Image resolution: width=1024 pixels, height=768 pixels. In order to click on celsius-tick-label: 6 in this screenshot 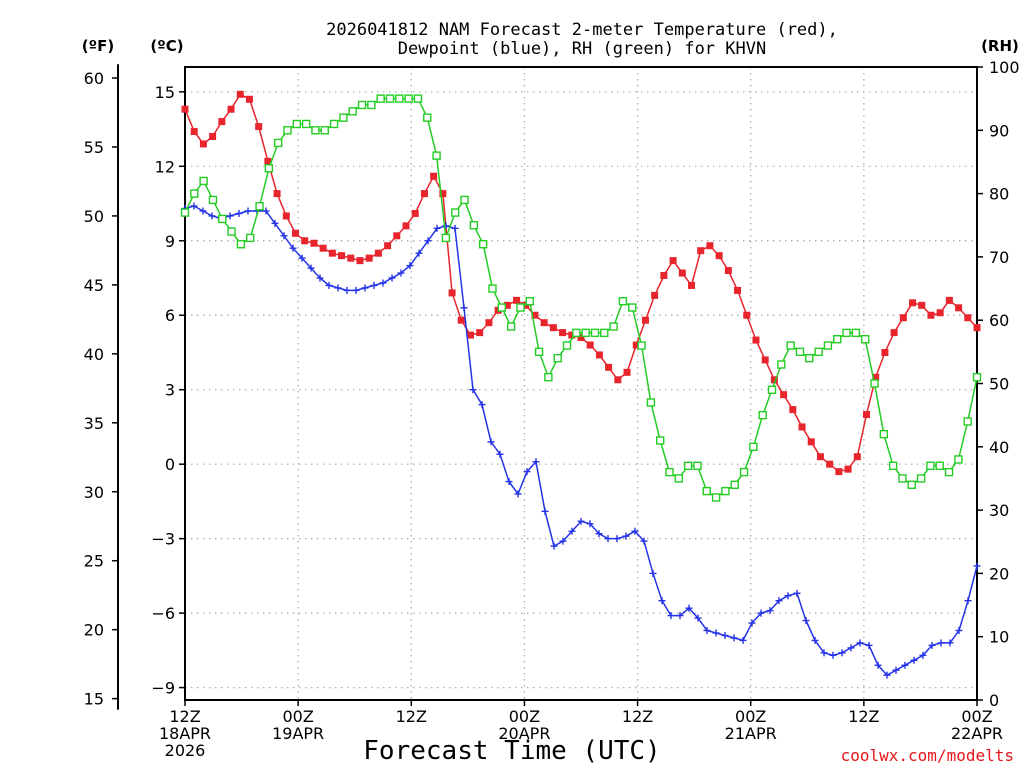, I will do `click(170, 315)`.